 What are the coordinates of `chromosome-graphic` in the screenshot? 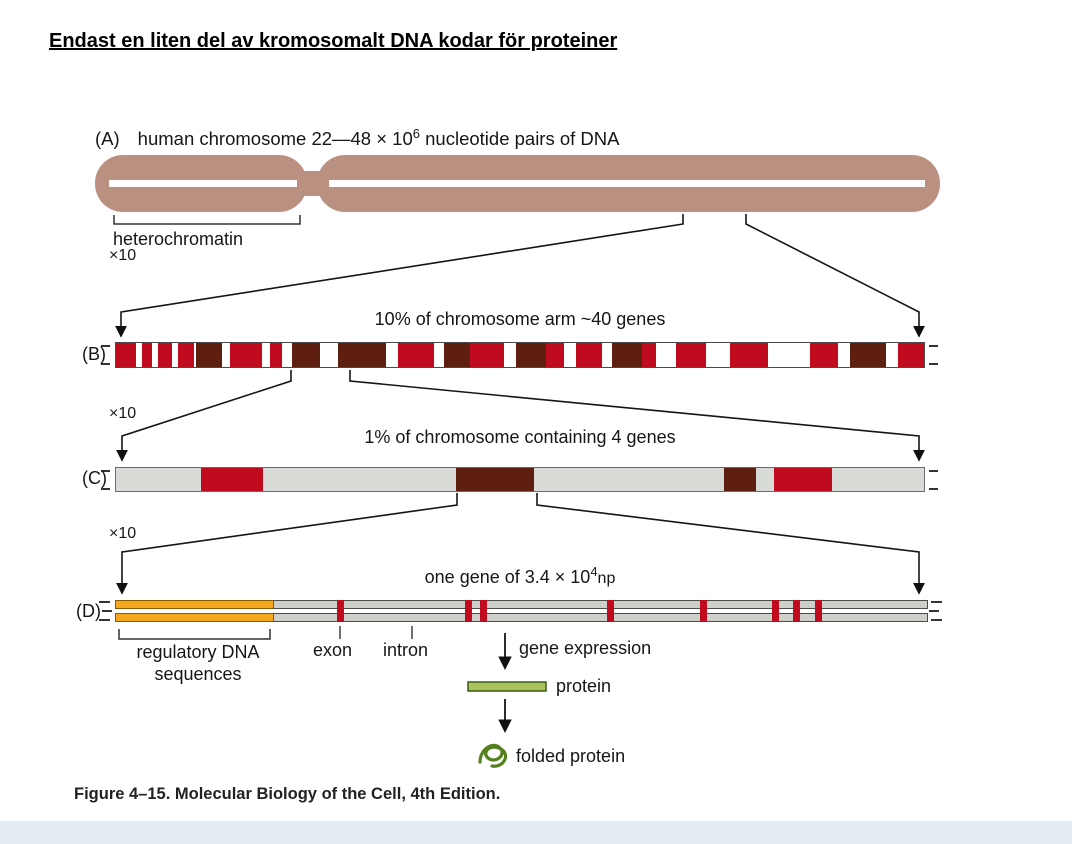 It's located at (517, 183).